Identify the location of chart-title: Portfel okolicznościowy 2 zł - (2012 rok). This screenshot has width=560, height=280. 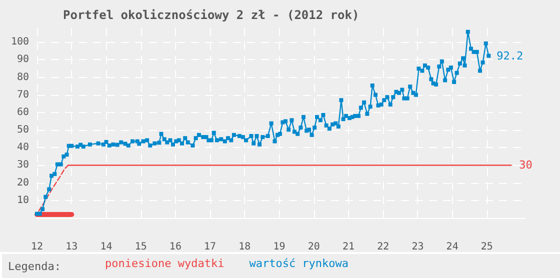
(211, 15).